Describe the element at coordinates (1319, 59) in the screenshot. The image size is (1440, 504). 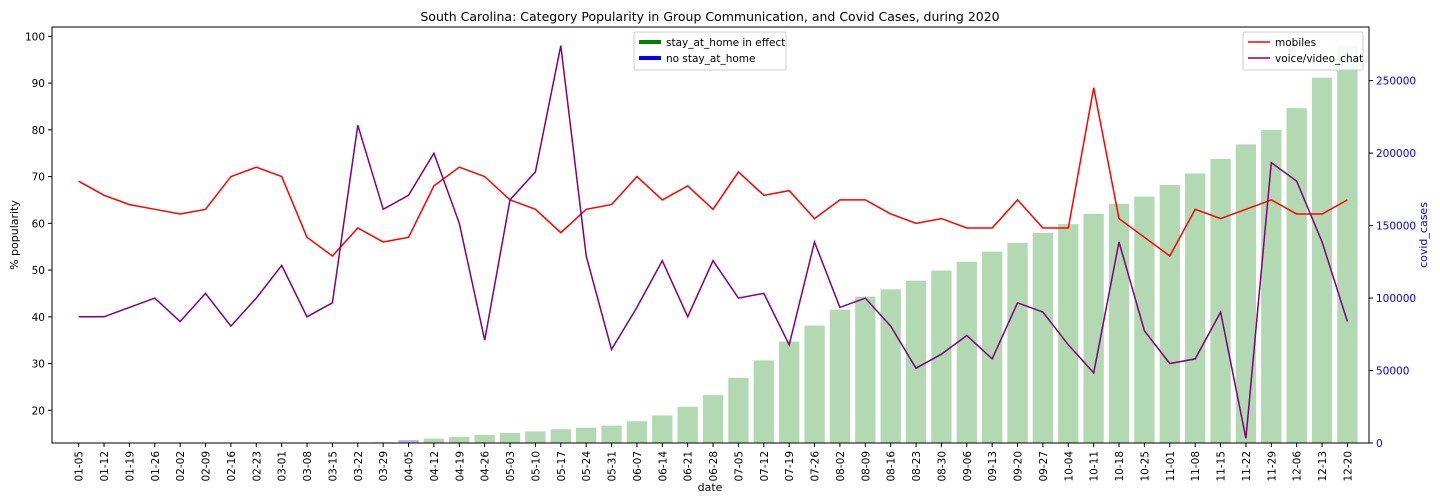
I see `legend-label: voice/video_chat` at that location.